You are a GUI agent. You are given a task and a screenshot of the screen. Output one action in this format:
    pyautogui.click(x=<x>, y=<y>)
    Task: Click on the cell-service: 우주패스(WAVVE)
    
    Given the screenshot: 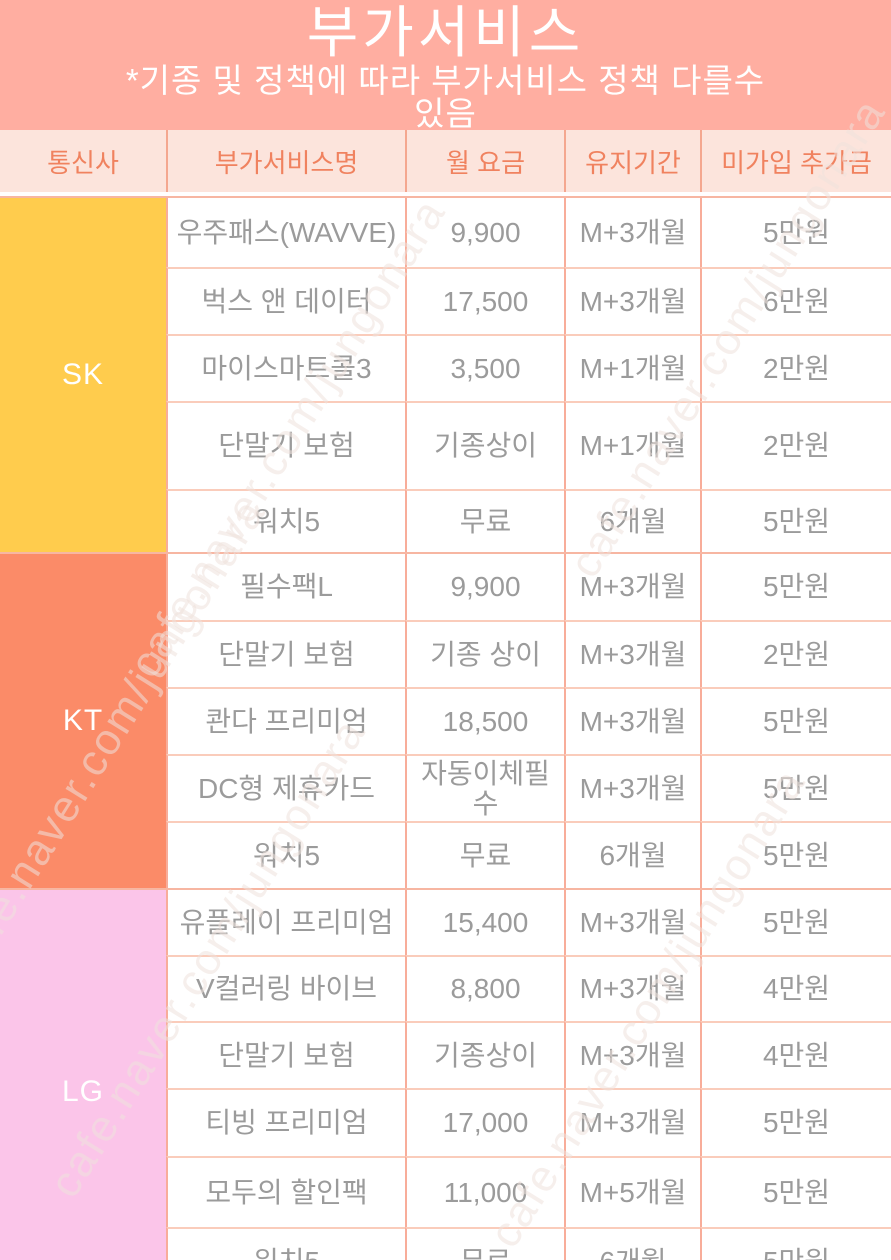 What is the action you would take?
    pyautogui.click(x=285, y=232)
    